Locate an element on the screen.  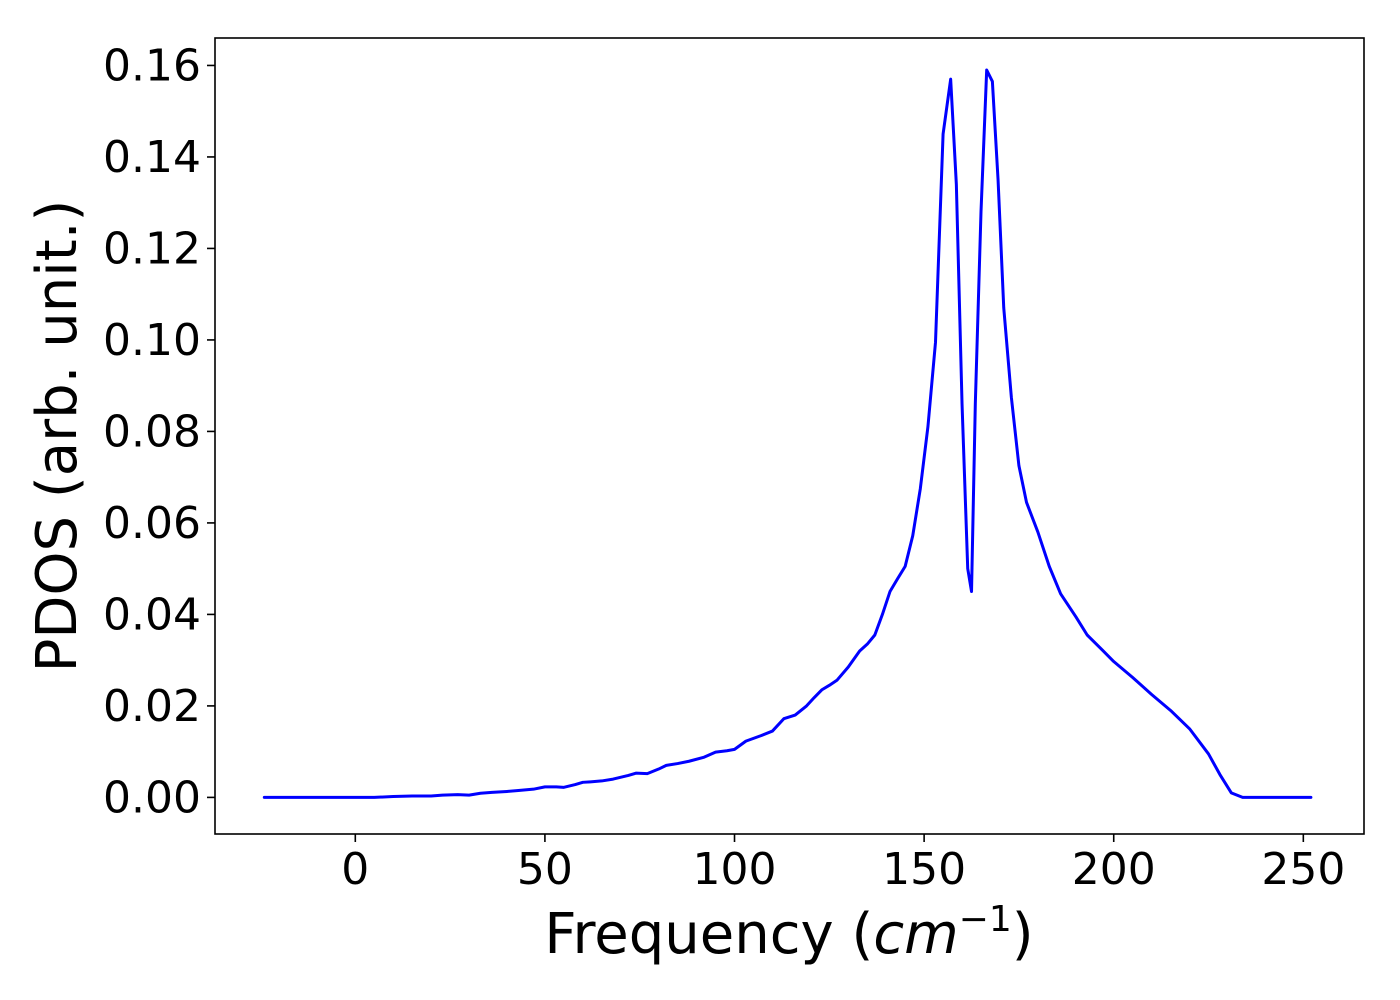
y-tick-label: 0.16 is located at coordinates (152, 65).